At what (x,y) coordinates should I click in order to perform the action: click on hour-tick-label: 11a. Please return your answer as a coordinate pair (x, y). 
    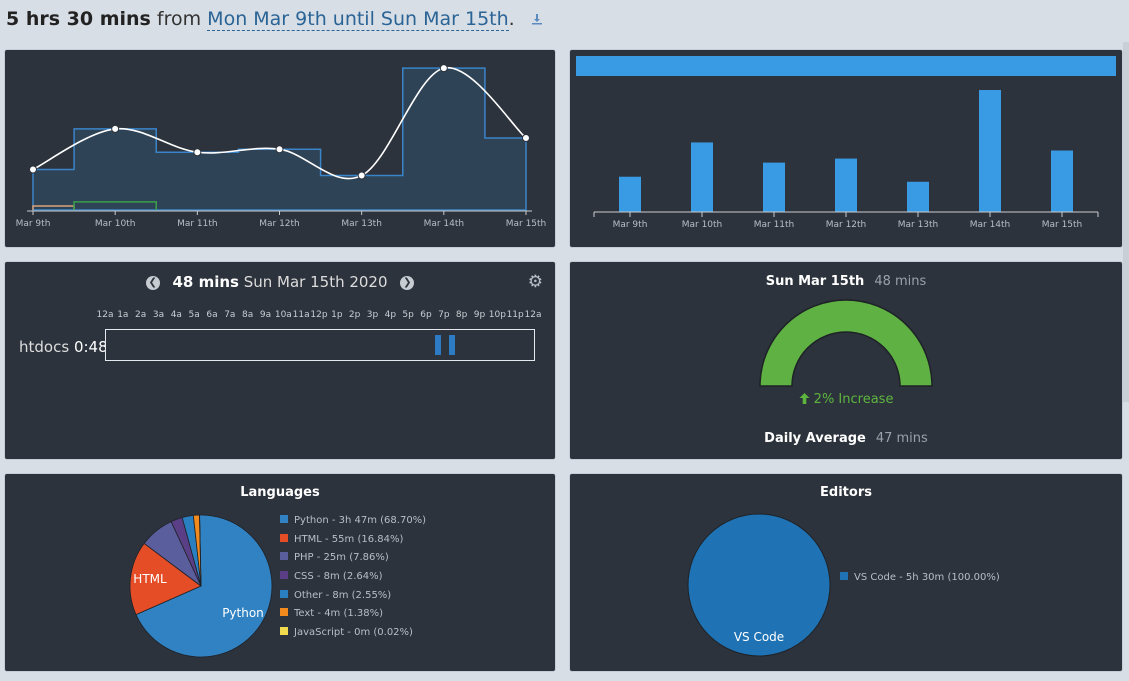
    Looking at the image, I should click on (301, 315).